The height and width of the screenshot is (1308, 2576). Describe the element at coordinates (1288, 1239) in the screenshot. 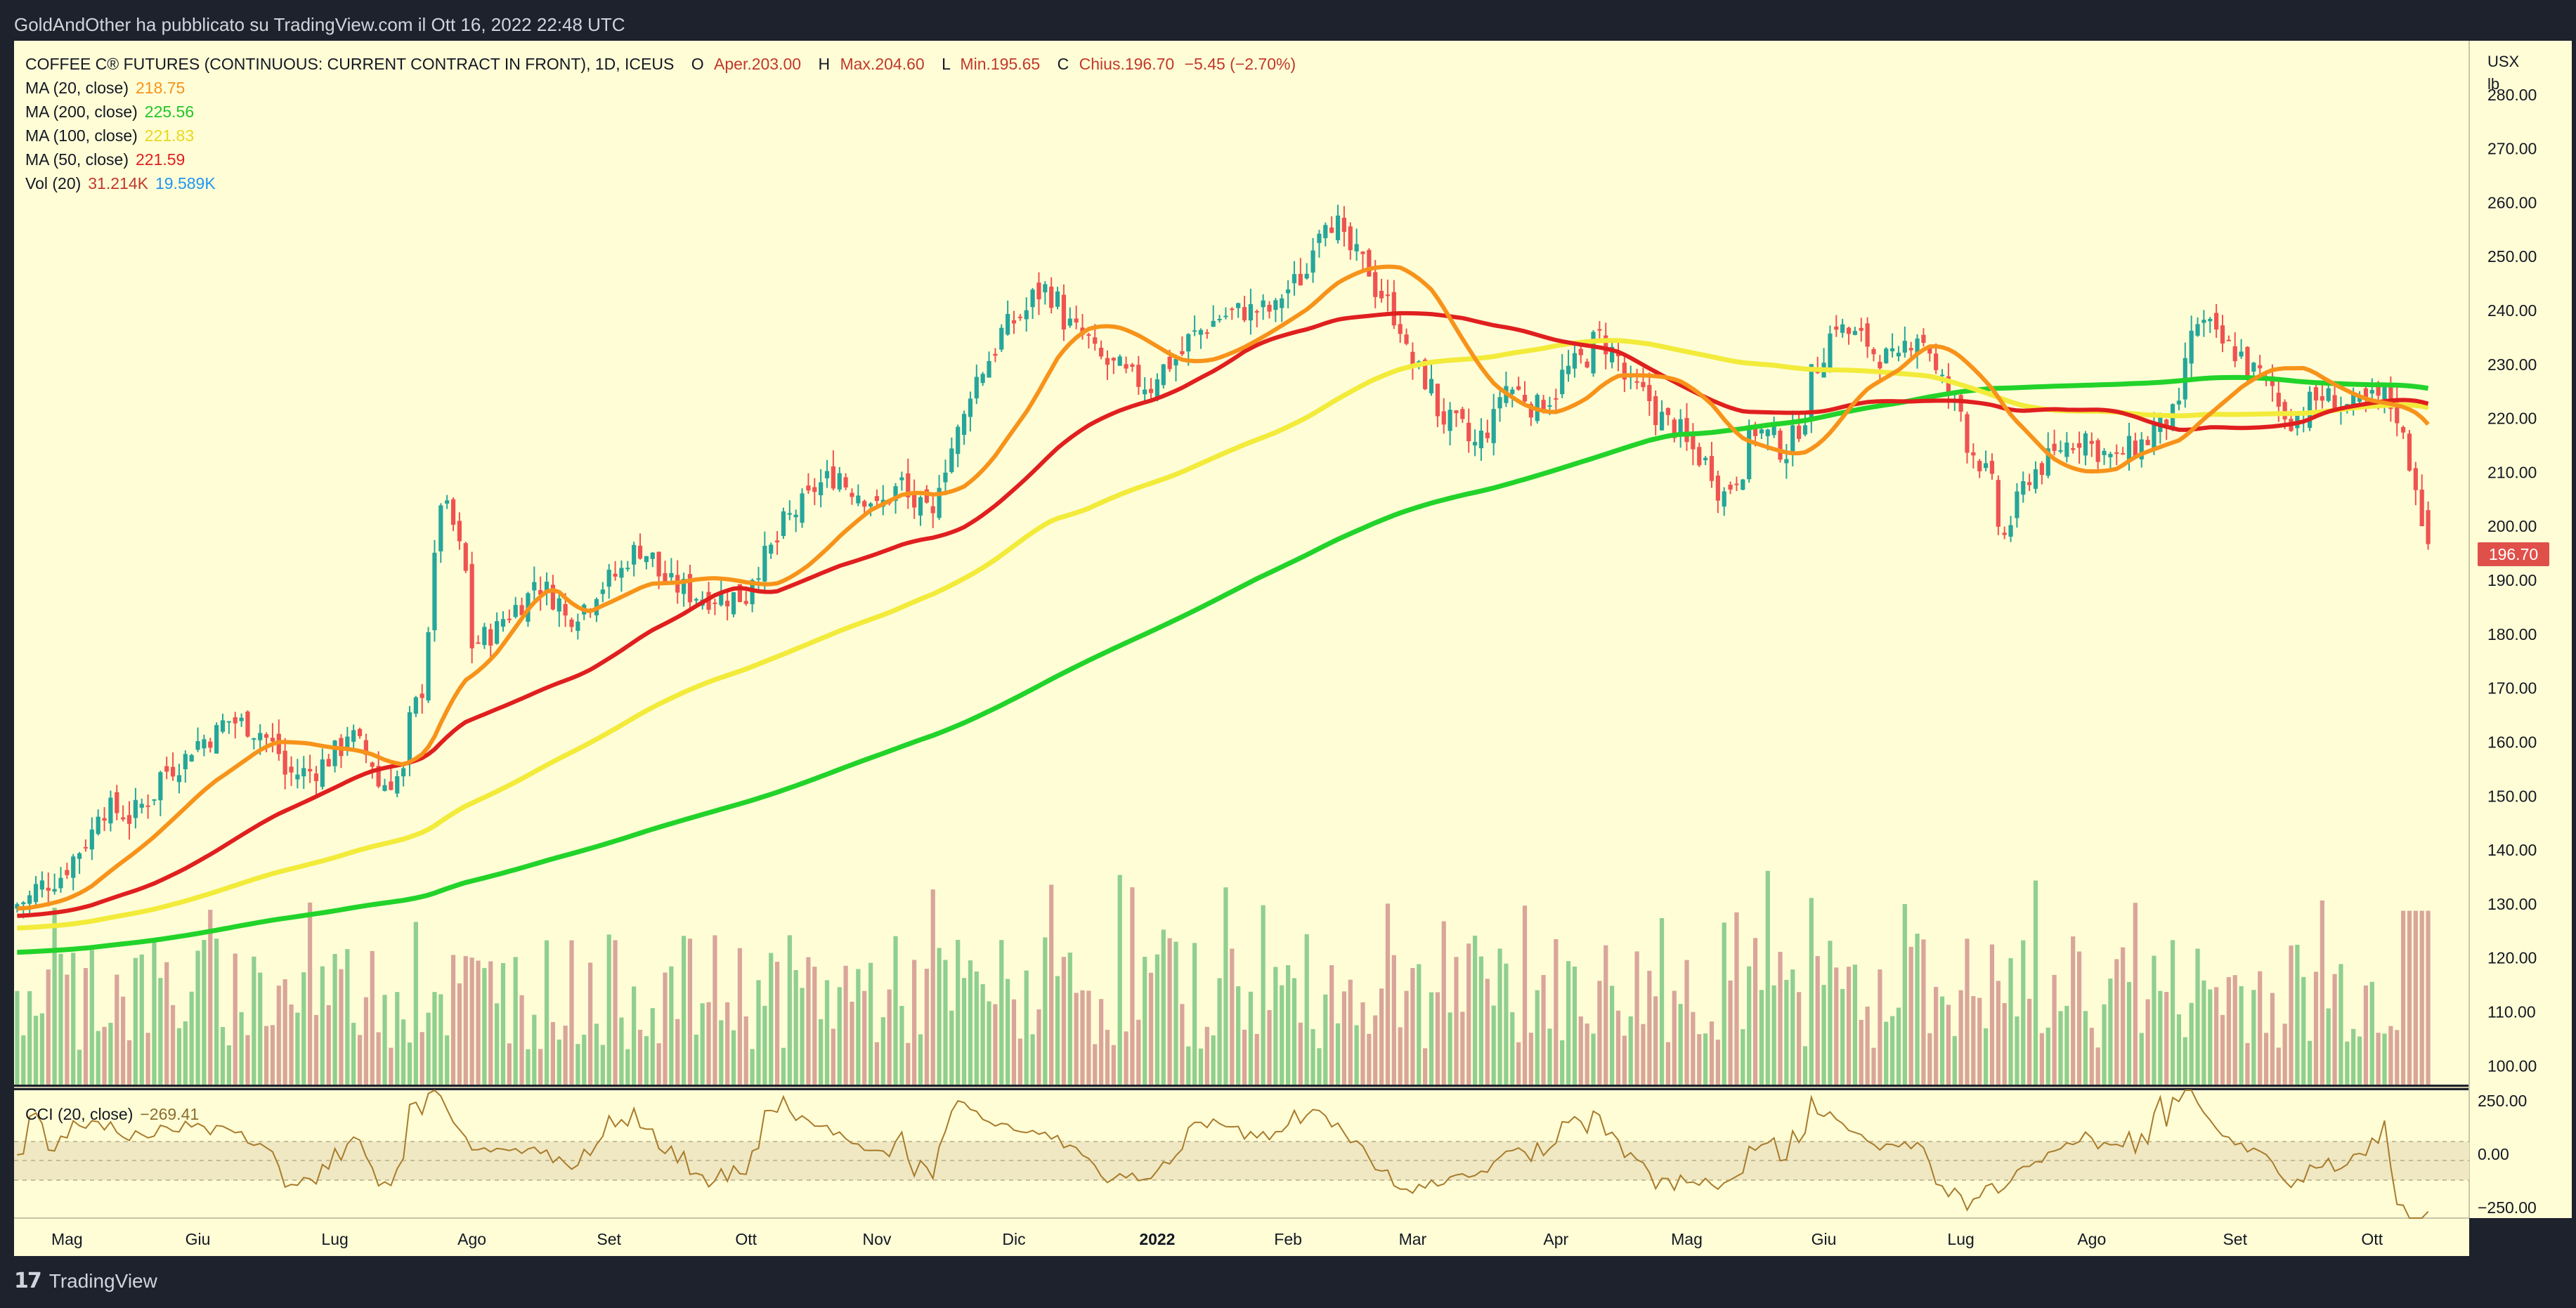

I see `time-tick-label: Feb` at that location.